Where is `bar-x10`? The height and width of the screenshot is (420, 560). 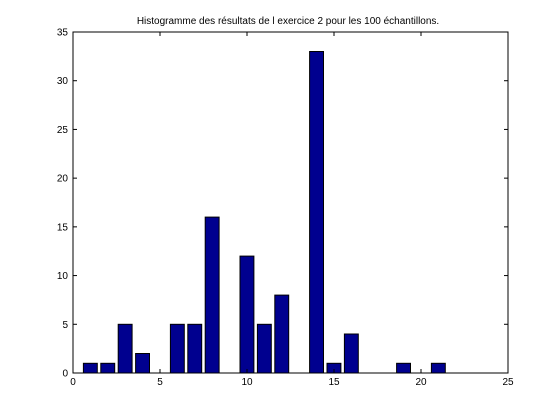 bar-x10 is located at coordinates (247, 314).